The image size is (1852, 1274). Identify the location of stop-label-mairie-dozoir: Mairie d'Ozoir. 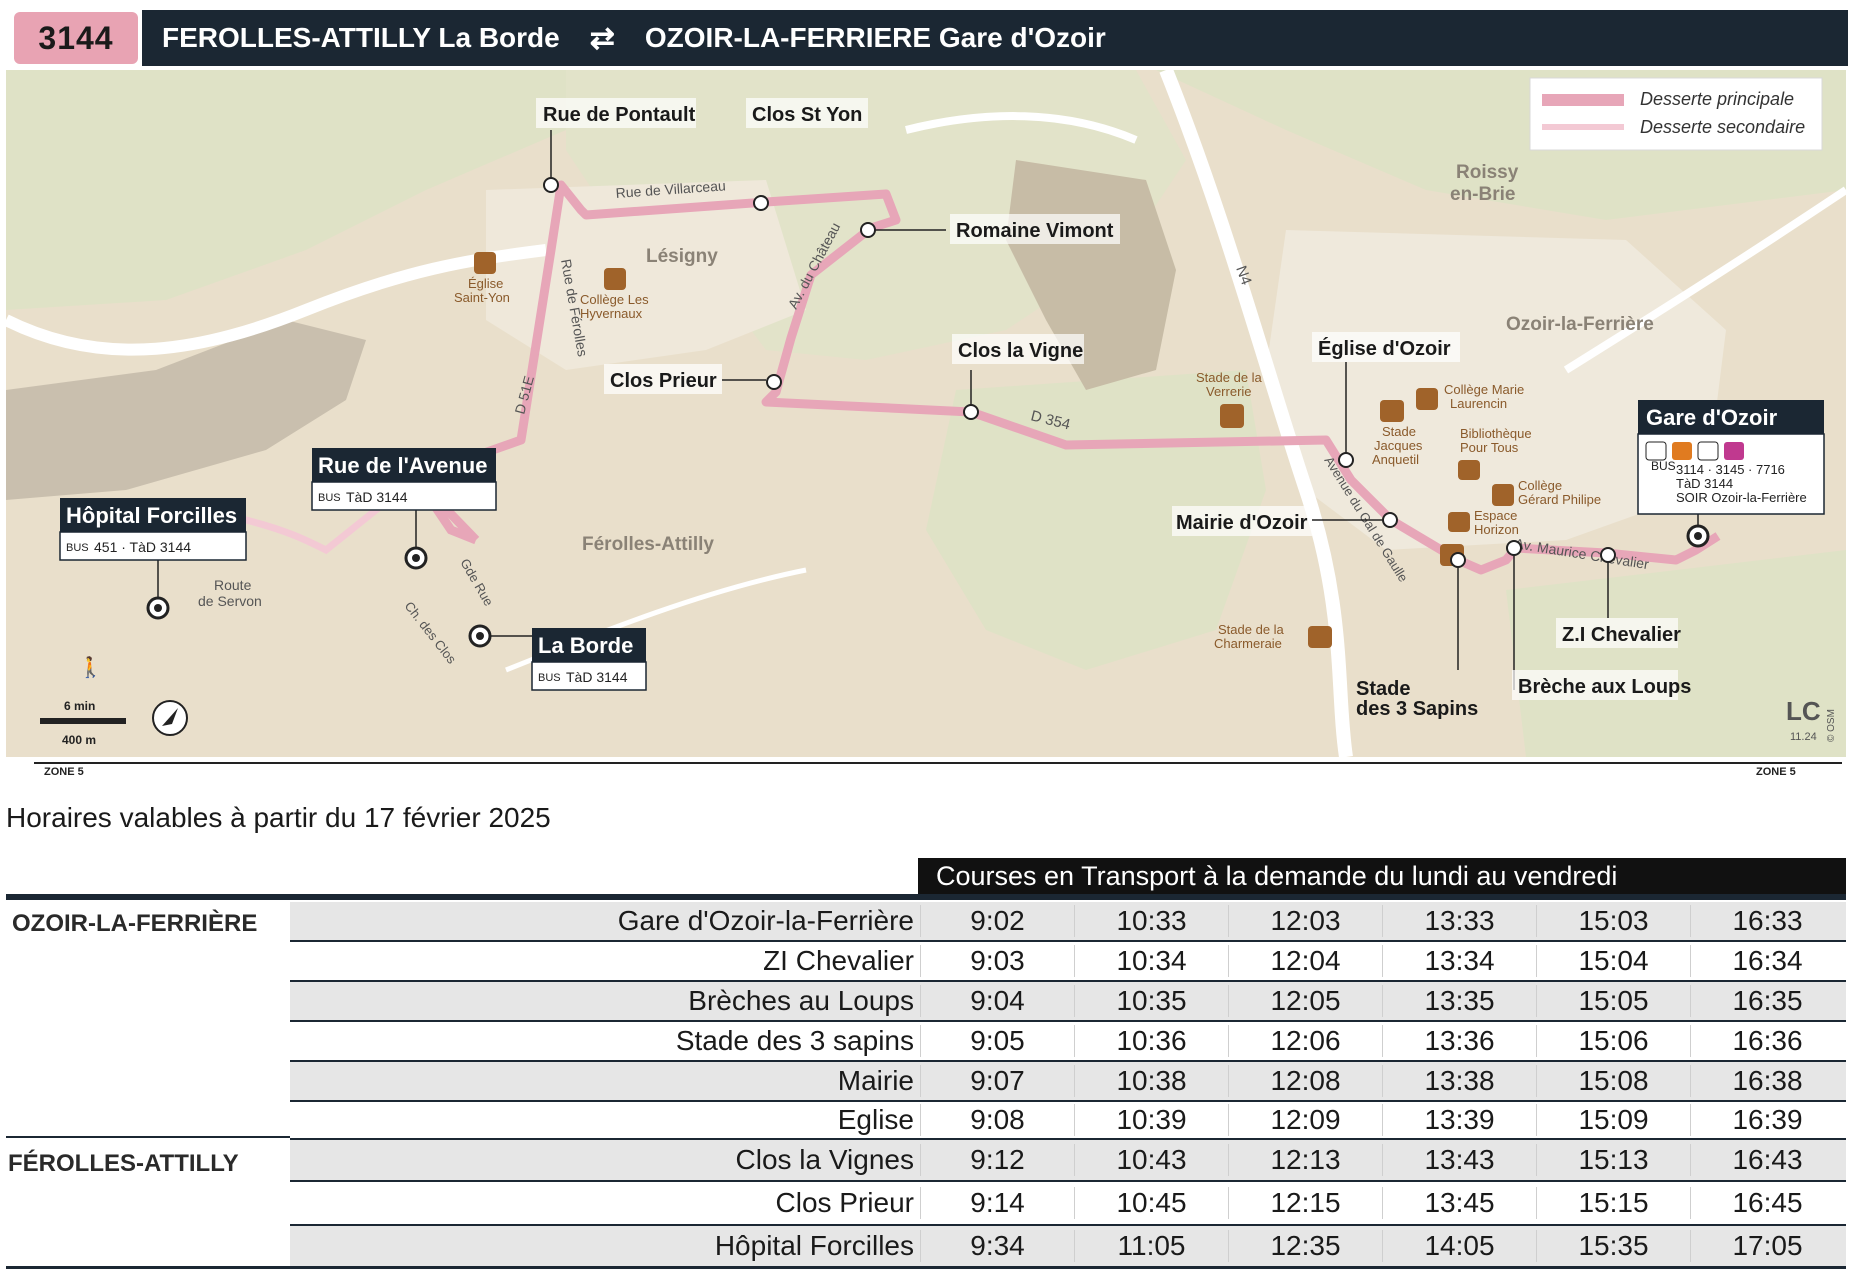
(1242, 523).